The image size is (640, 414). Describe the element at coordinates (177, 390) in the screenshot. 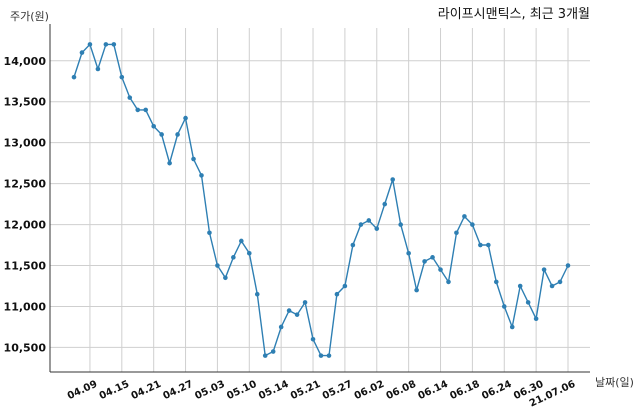

I see `x-tick-label: 04.27` at that location.